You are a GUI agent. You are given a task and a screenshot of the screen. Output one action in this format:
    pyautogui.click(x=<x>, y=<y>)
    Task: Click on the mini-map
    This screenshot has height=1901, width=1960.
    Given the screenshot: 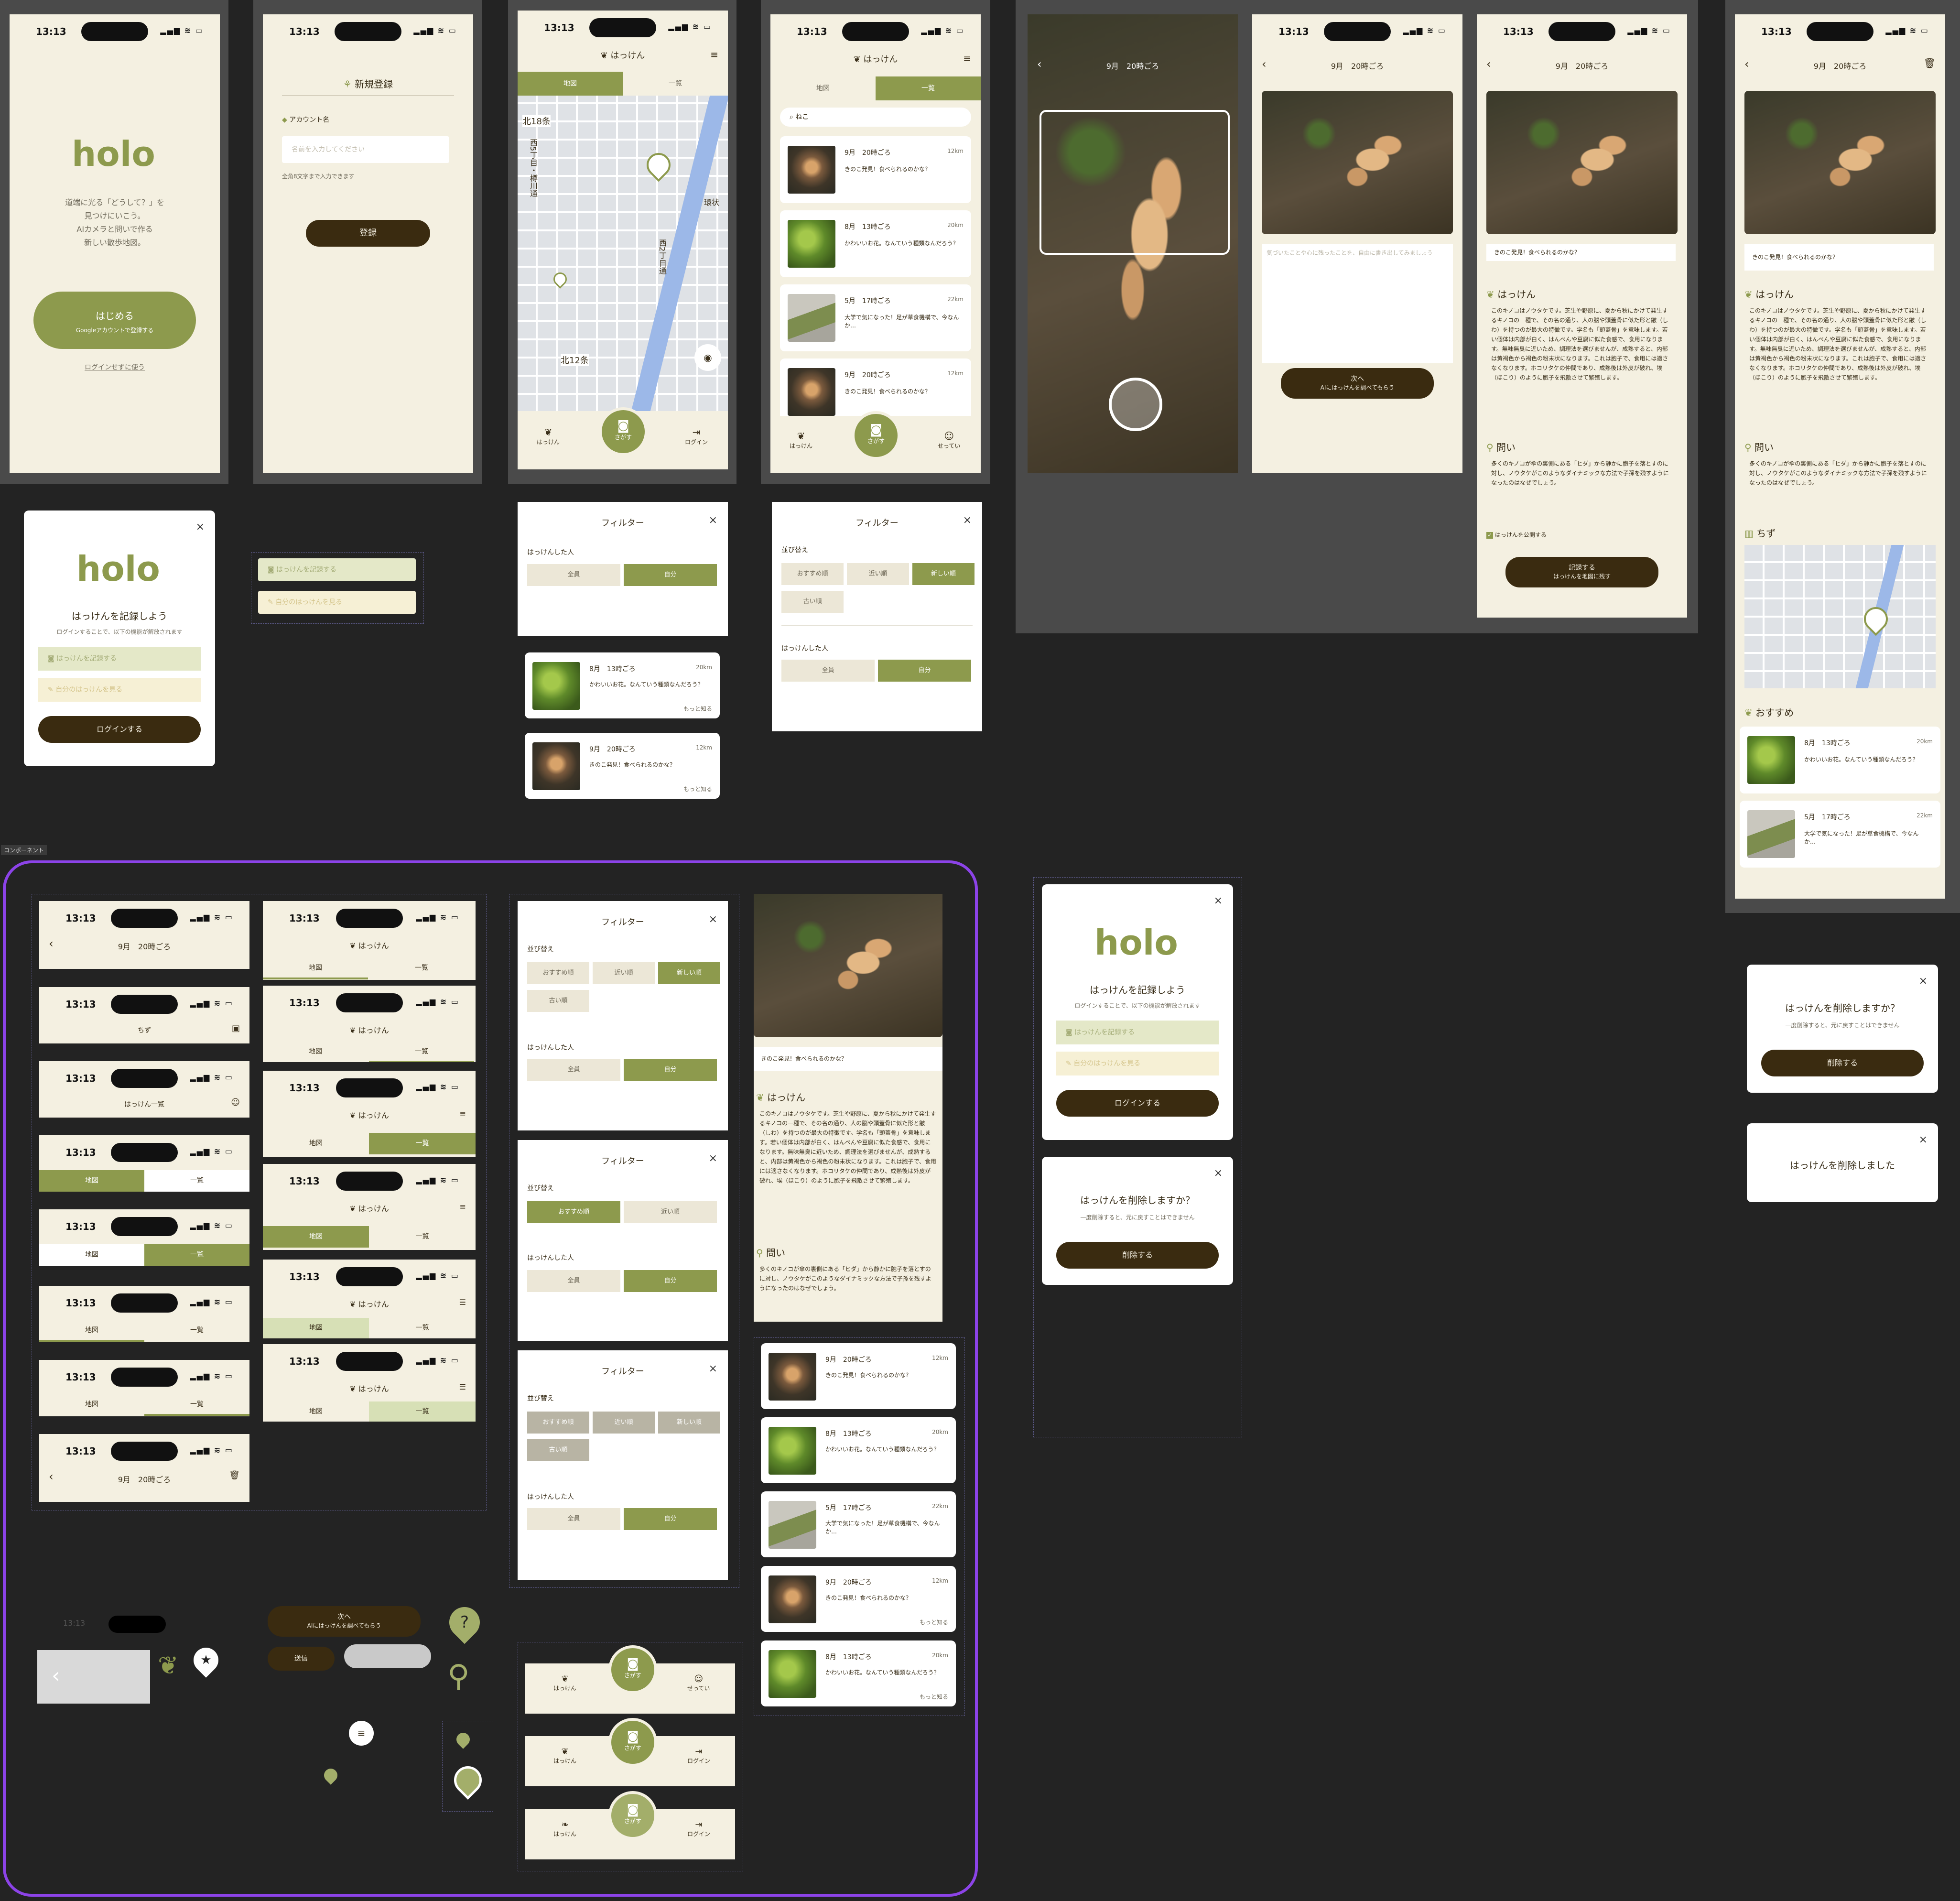 What is the action you would take?
    pyautogui.click(x=1840, y=616)
    